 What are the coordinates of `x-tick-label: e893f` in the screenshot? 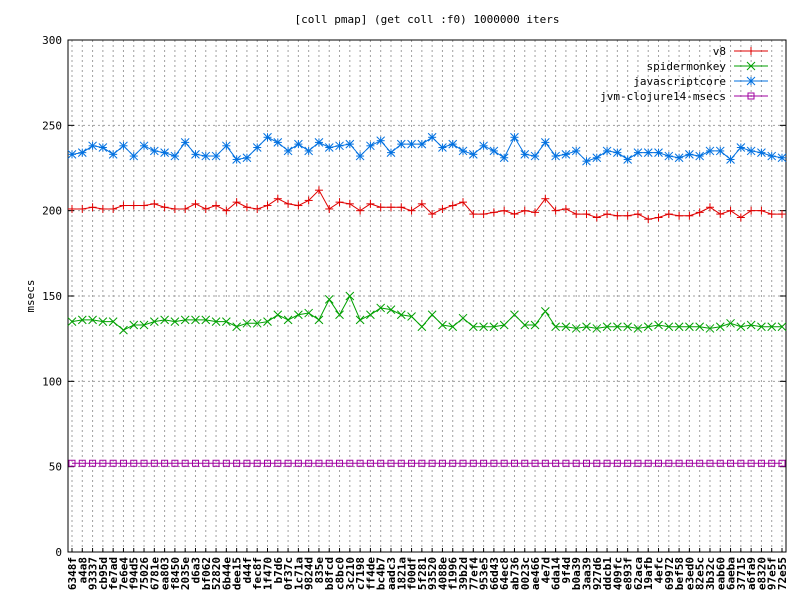 It's located at (628, 573).